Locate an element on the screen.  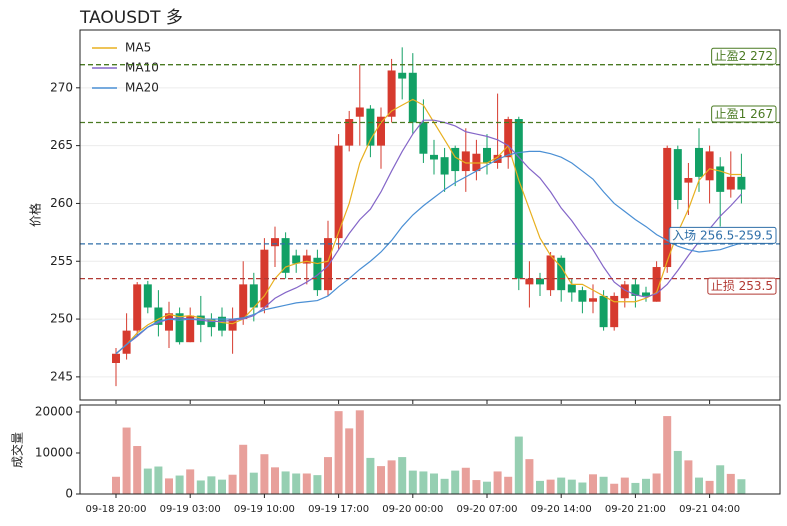
x-tick-label: 09-19 10:00 is located at coordinates (264, 509).